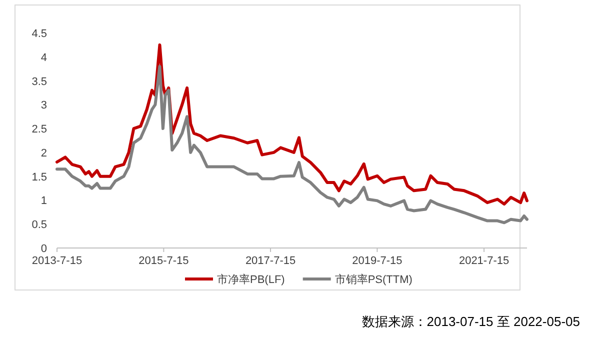 The width and height of the screenshot is (599, 340). Describe the element at coordinates (39, 34) in the screenshot. I see `y-tick-label: 4.5` at that location.